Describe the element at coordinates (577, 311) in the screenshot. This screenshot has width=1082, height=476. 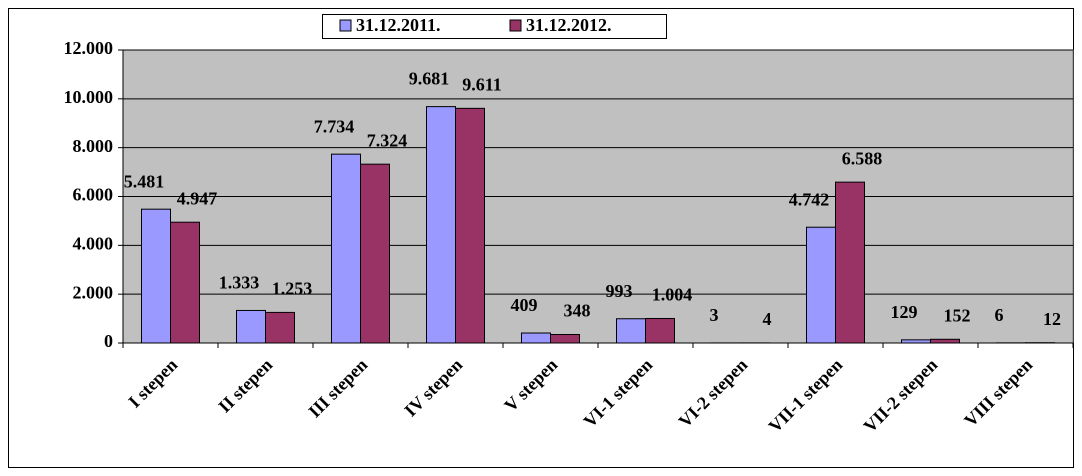
I see `data-label: 348` at that location.